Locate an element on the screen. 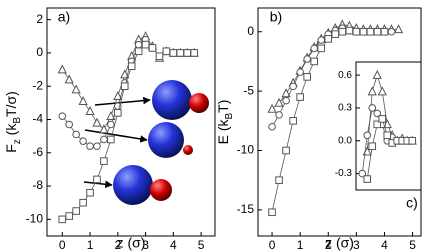  y-tick-label: -6 is located at coordinates (37, 152).